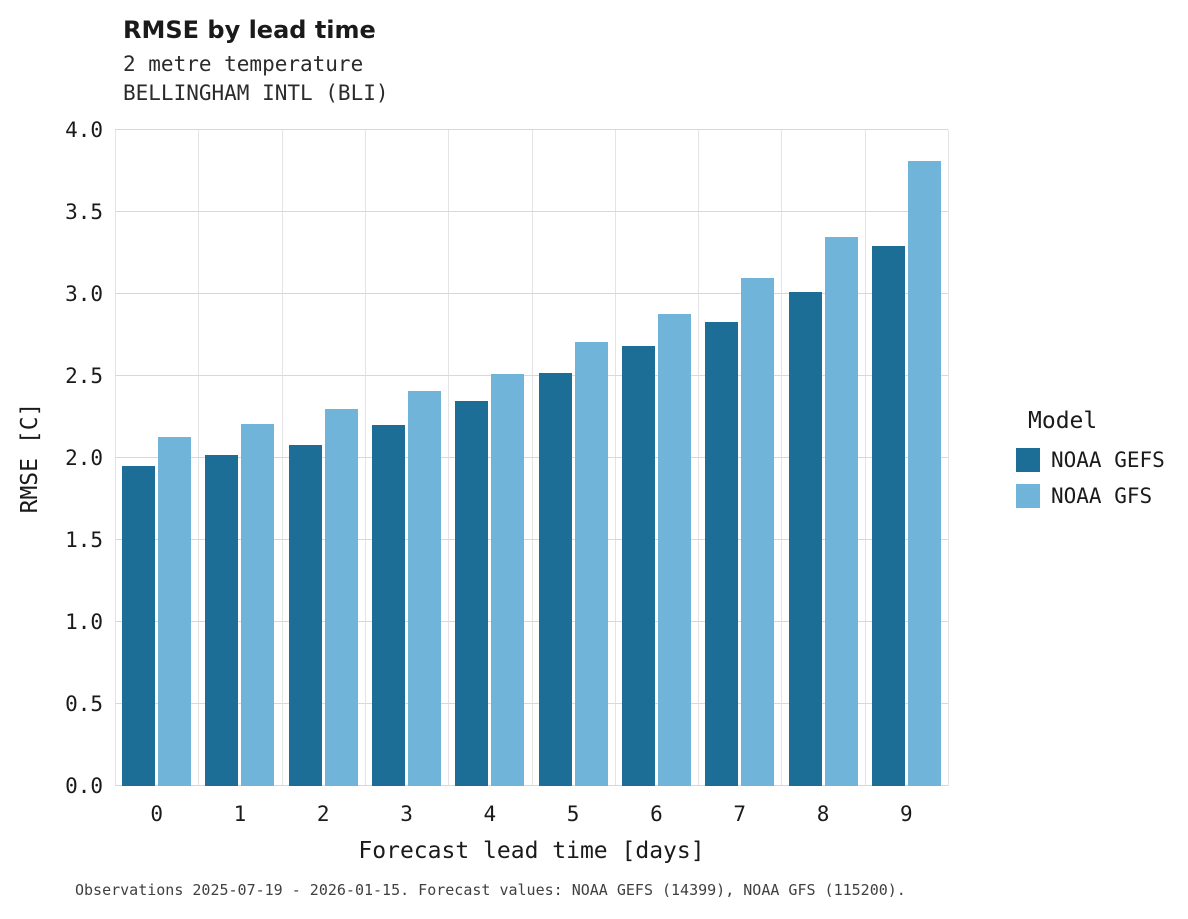  I want to click on gridline-y-1.5, so click(531, 539).